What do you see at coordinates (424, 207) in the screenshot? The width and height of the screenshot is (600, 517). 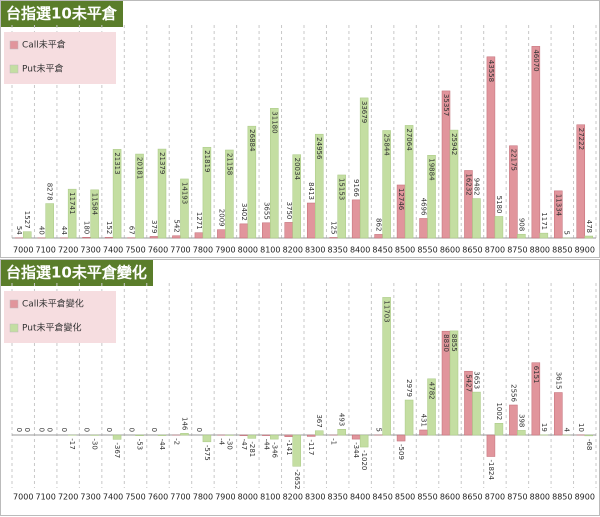 I see `data-label: 4696` at bounding box center [424, 207].